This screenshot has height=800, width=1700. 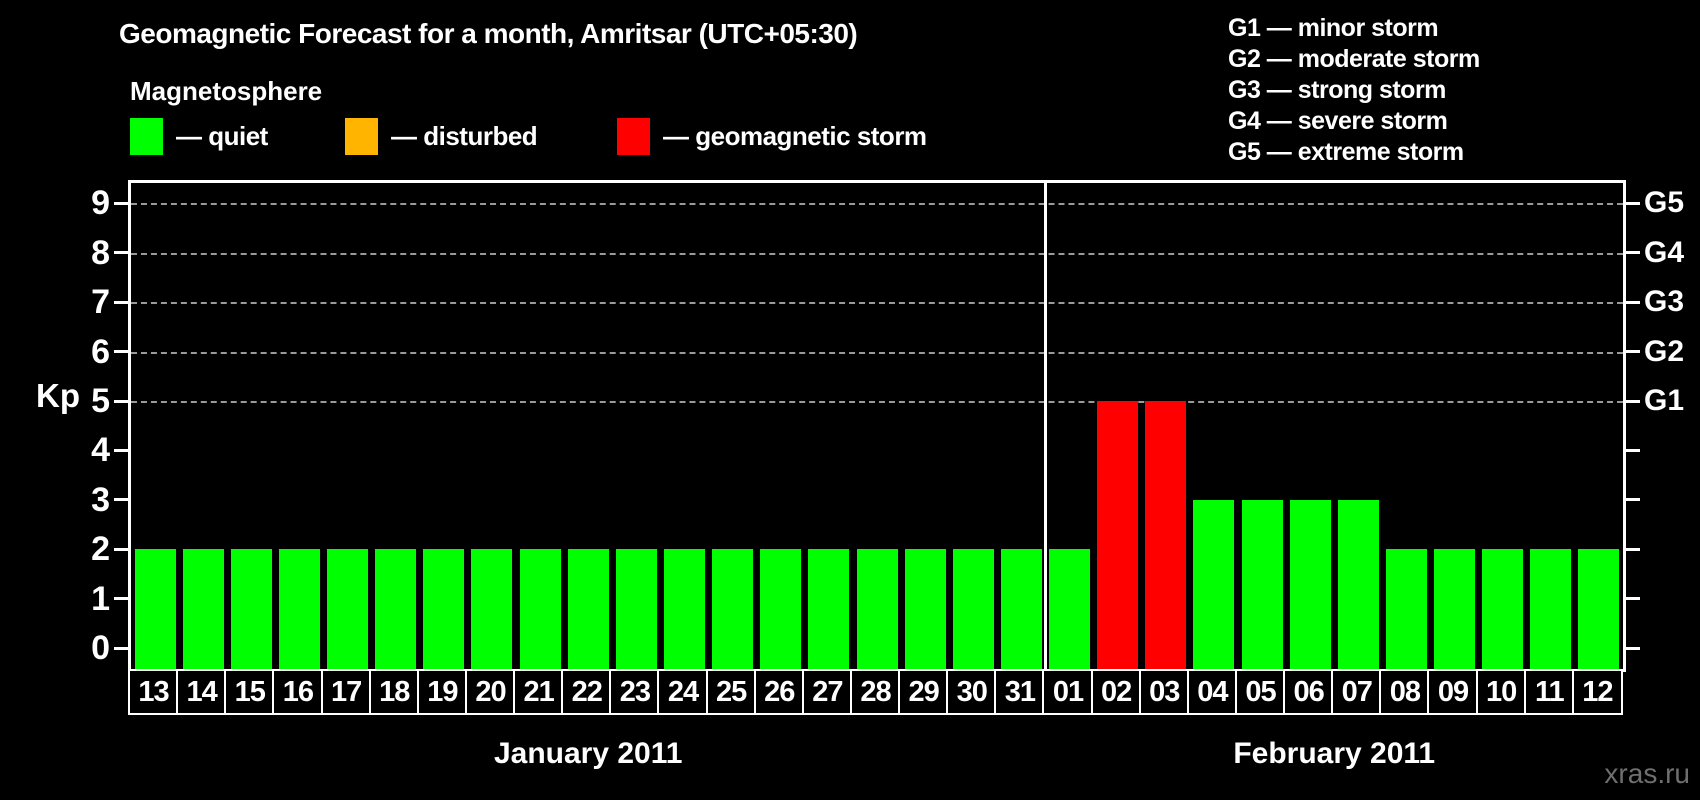 What do you see at coordinates (154, 692) in the screenshot?
I see `day-cell-13: 13` at bounding box center [154, 692].